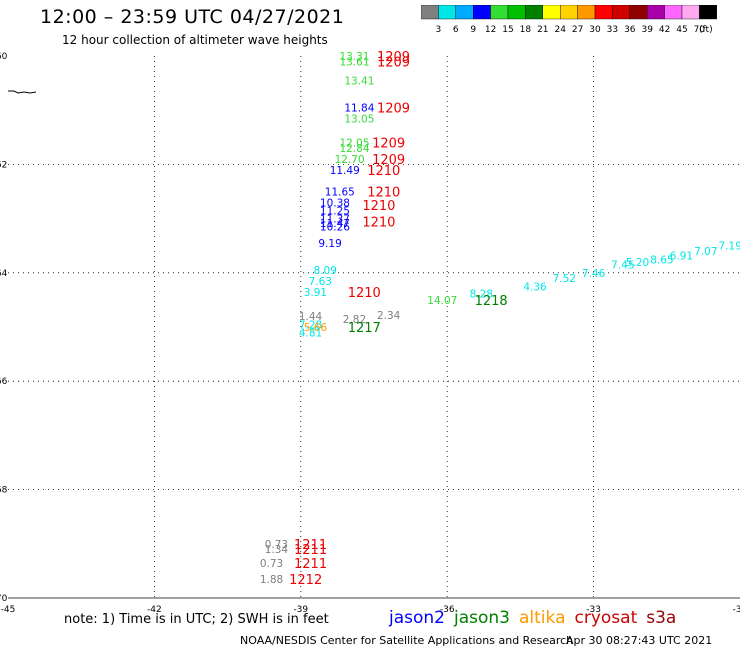 This screenshot has height=650, width=740. I want to click on wave-height-point: 11.49, so click(345, 171).